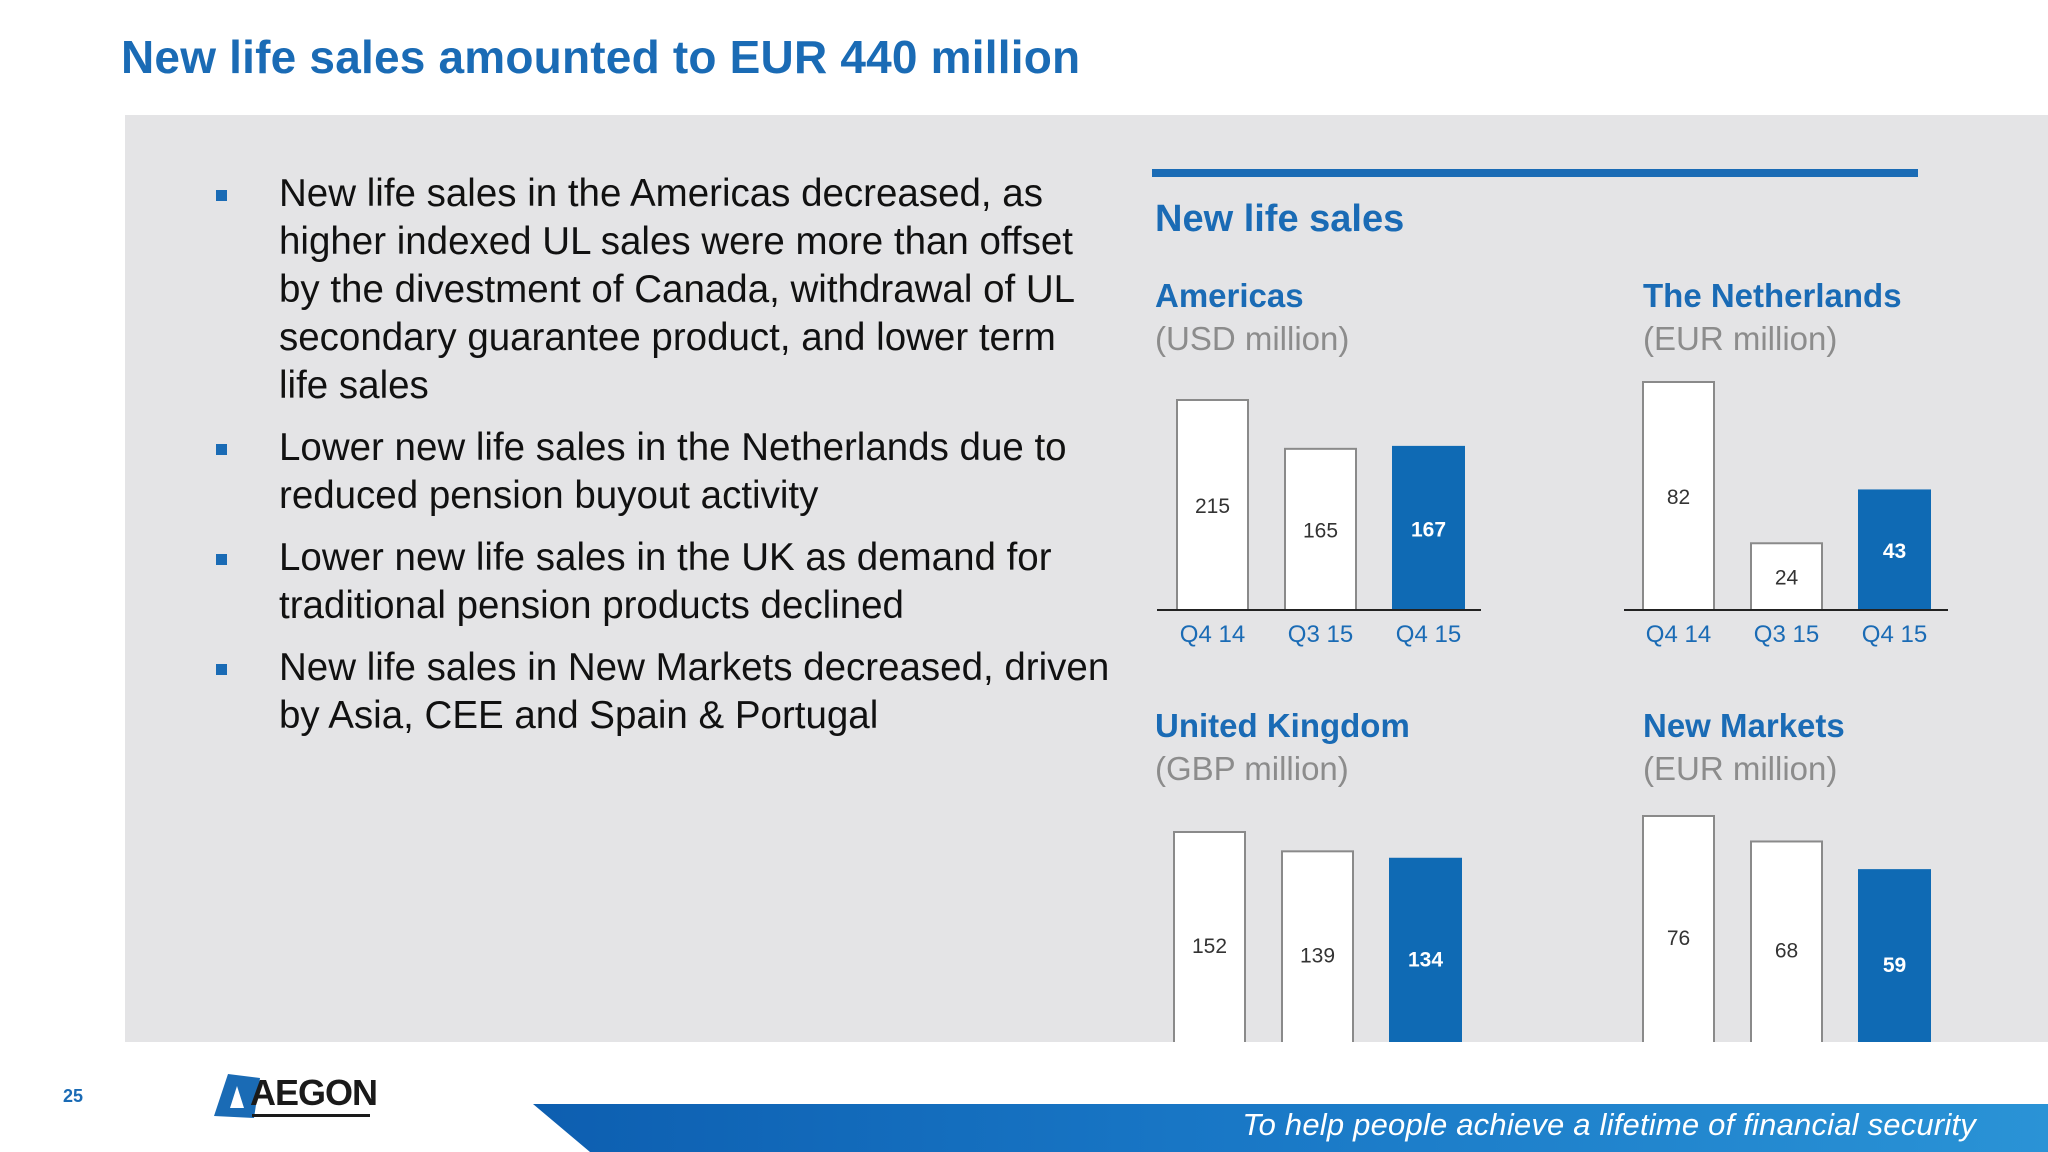  I want to click on bar-value-label: 68, so click(1786, 951).